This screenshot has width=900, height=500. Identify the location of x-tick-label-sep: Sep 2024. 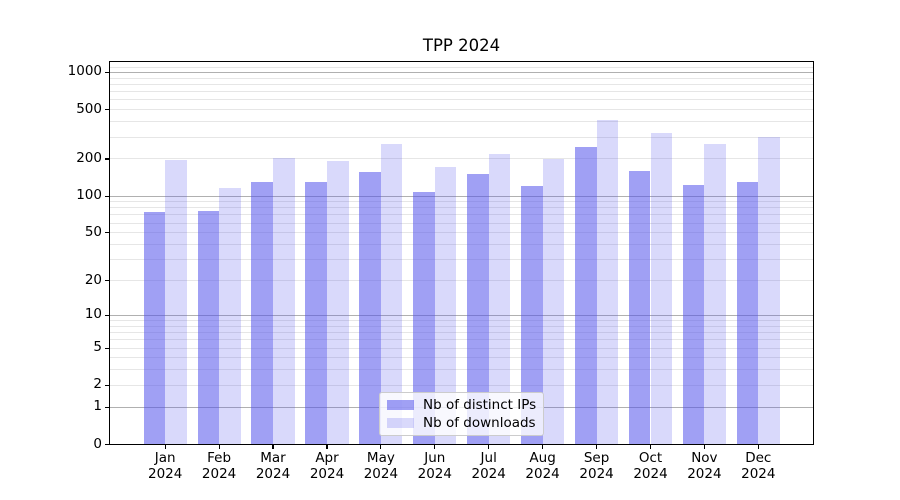
(596, 466).